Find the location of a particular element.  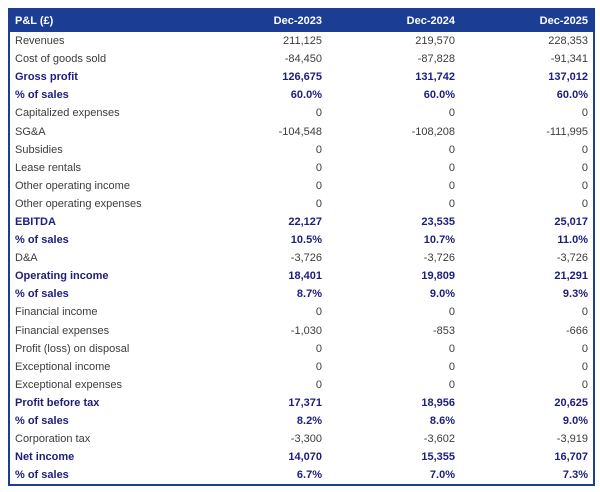

table-row: Profit before tax 17,371 18,956 20,625 is located at coordinates (301, 403).